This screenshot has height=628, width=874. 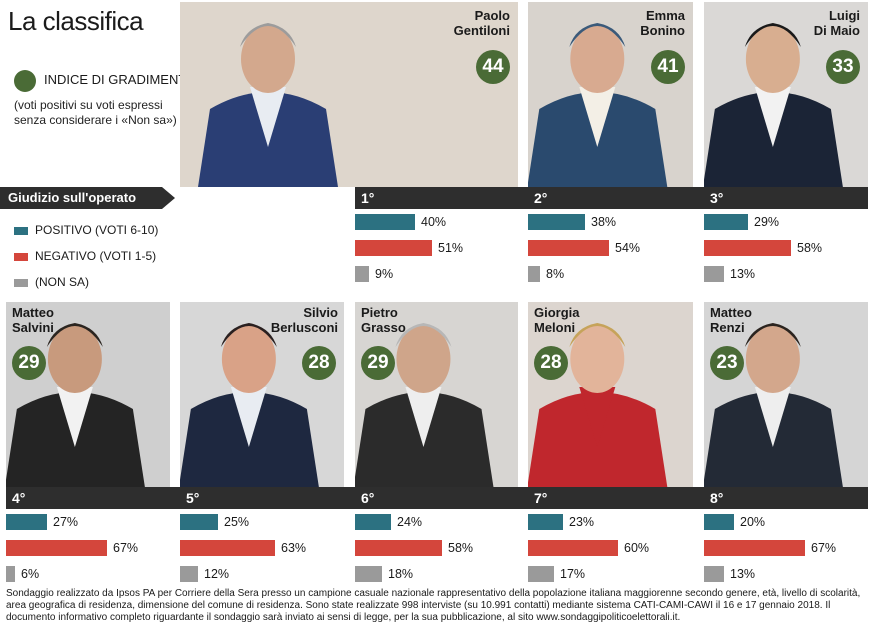 I want to click on negativo-value: 54%, so click(x=628, y=248).